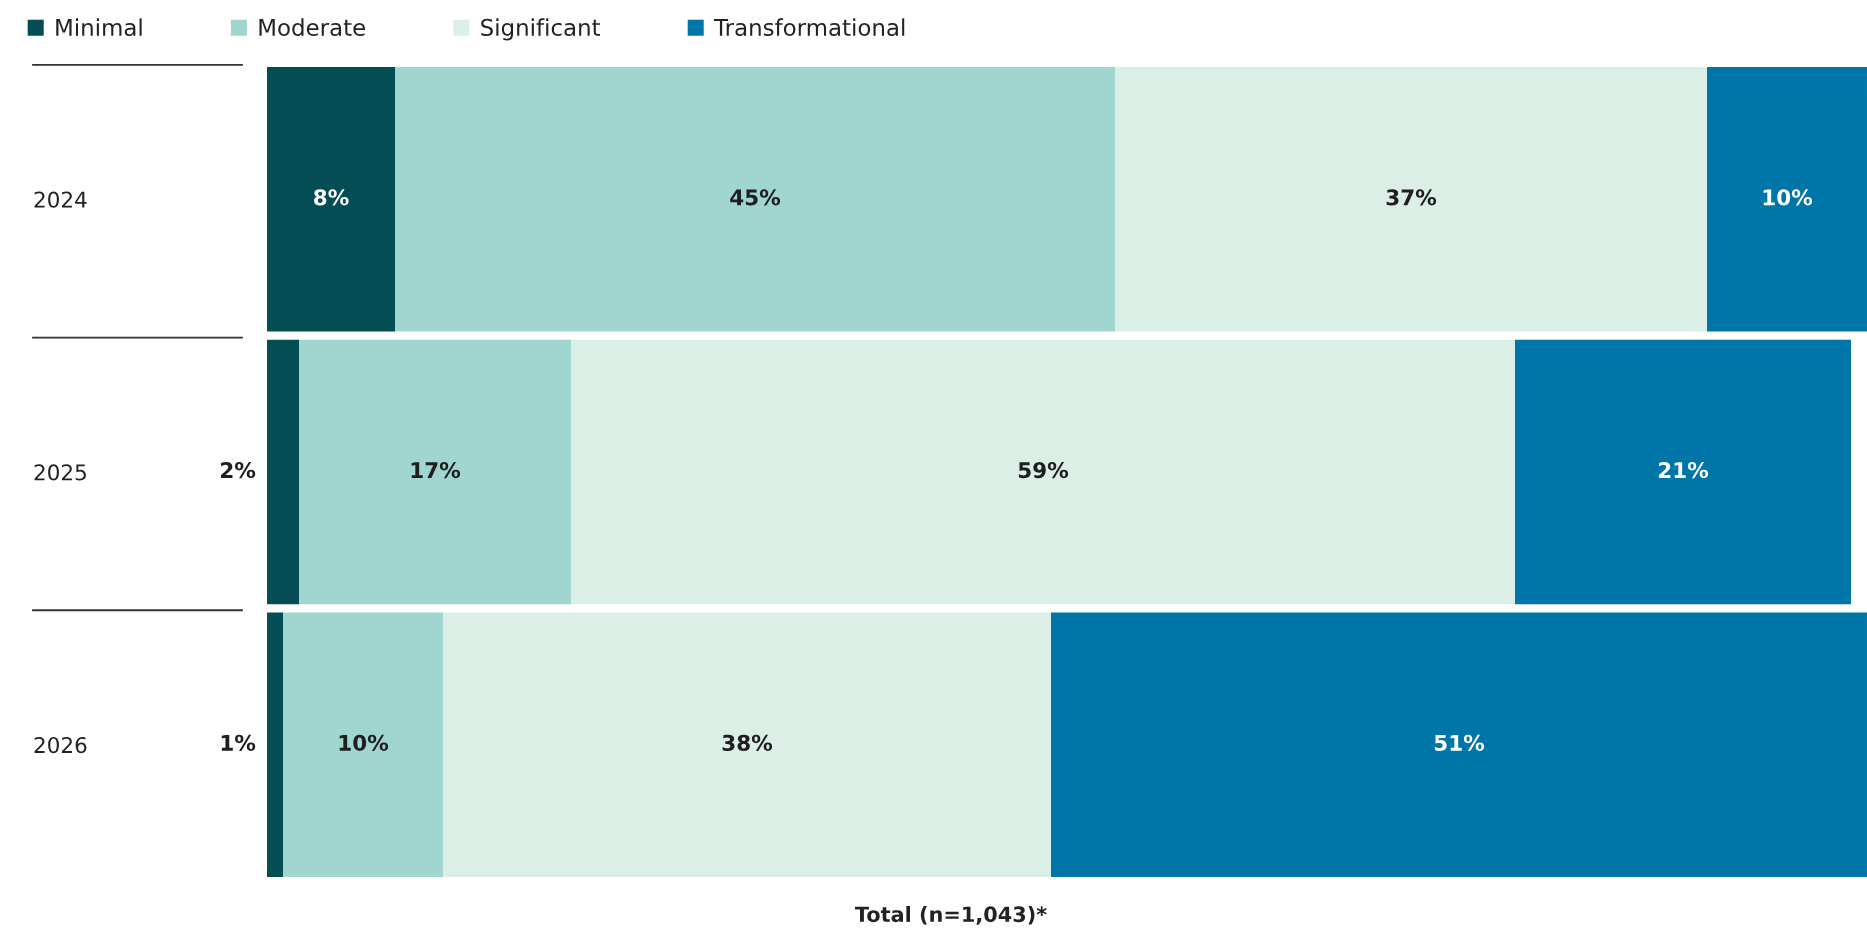 The height and width of the screenshot is (939, 1867). I want to click on data-label: 8%, so click(331, 197).